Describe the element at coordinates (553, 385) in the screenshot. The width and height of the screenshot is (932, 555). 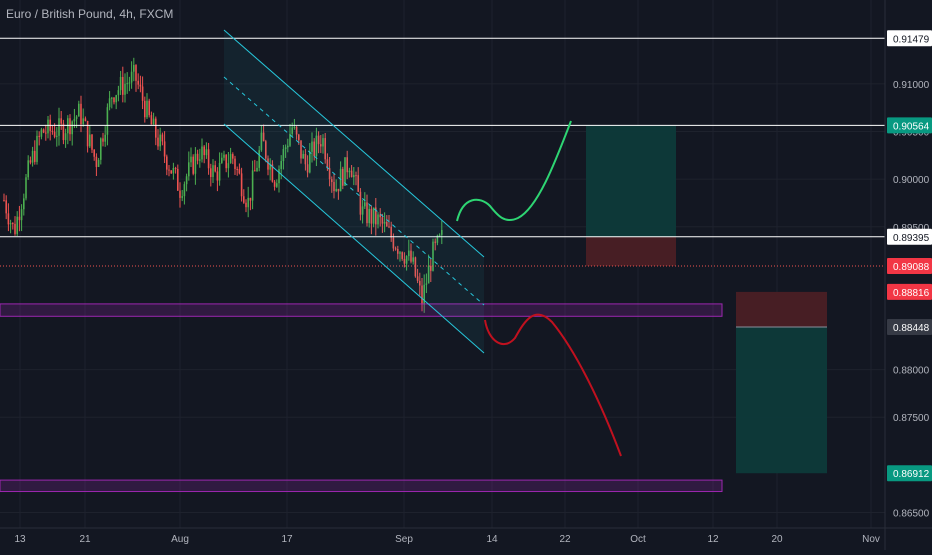
I see `bearish-projection-curve` at that location.